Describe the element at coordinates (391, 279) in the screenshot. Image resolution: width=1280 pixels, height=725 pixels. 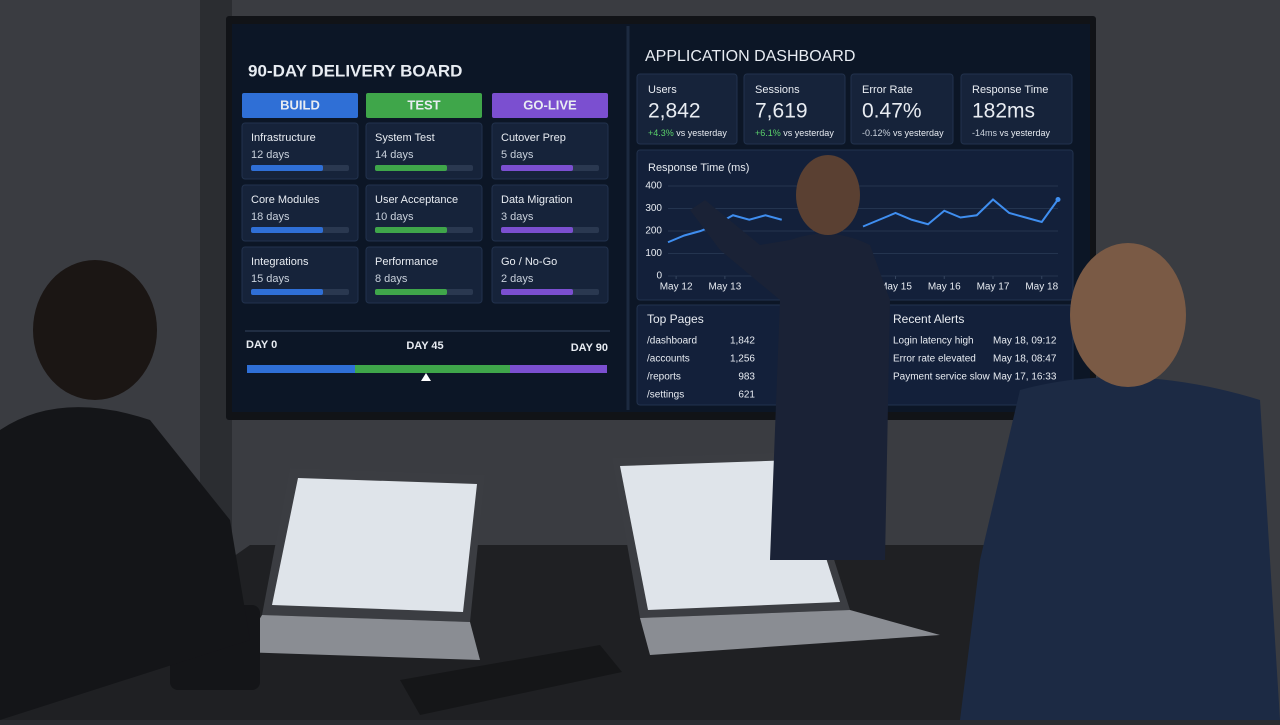
I see `task-duration: 8 days` at that location.